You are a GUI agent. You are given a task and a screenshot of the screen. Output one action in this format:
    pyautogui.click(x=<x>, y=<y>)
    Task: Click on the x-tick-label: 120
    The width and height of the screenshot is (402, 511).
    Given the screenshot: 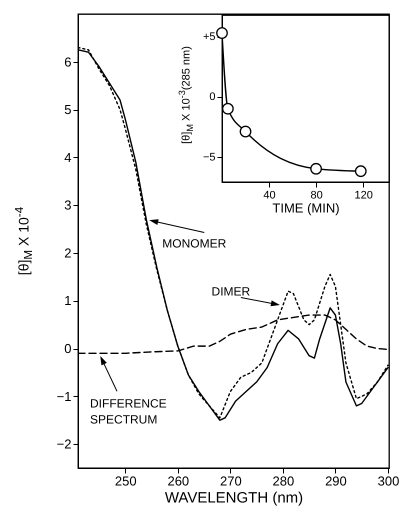 What is the action you would take?
    pyautogui.click(x=363, y=196)
    